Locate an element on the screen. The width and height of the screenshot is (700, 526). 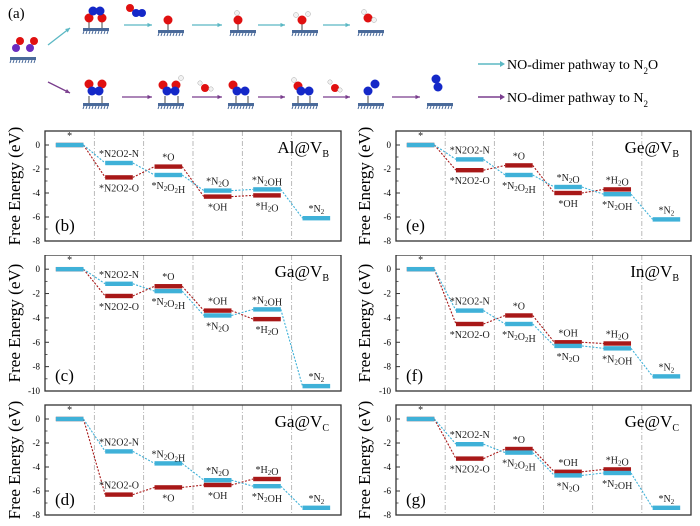
level-label: *N2O is located at coordinates (568, 487).